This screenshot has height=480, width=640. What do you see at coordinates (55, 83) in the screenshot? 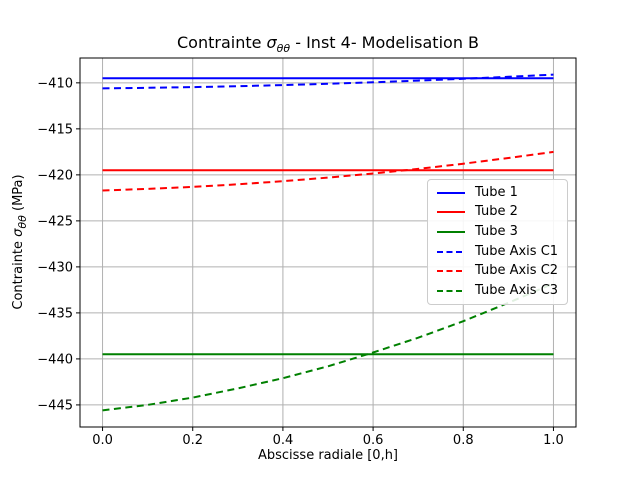
I see `y-tick-label: −410` at bounding box center [55, 83].